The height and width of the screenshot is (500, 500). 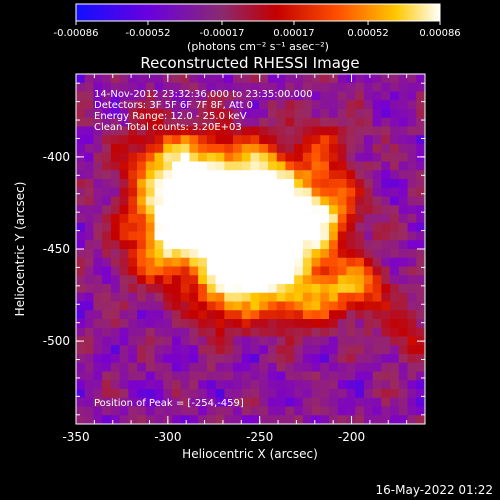 What do you see at coordinates (168, 127) in the screenshot?
I see `annotation-line: Clean Total counts: 3.20E+03` at bounding box center [168, 127].